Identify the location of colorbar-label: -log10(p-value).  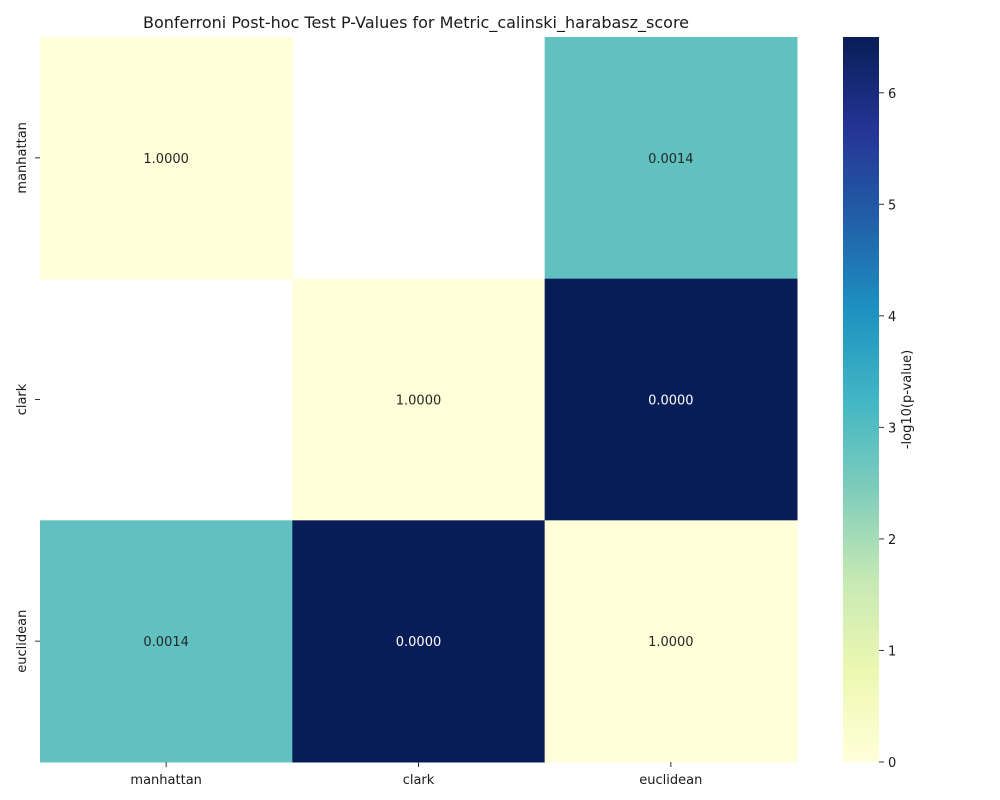
(907, 399).